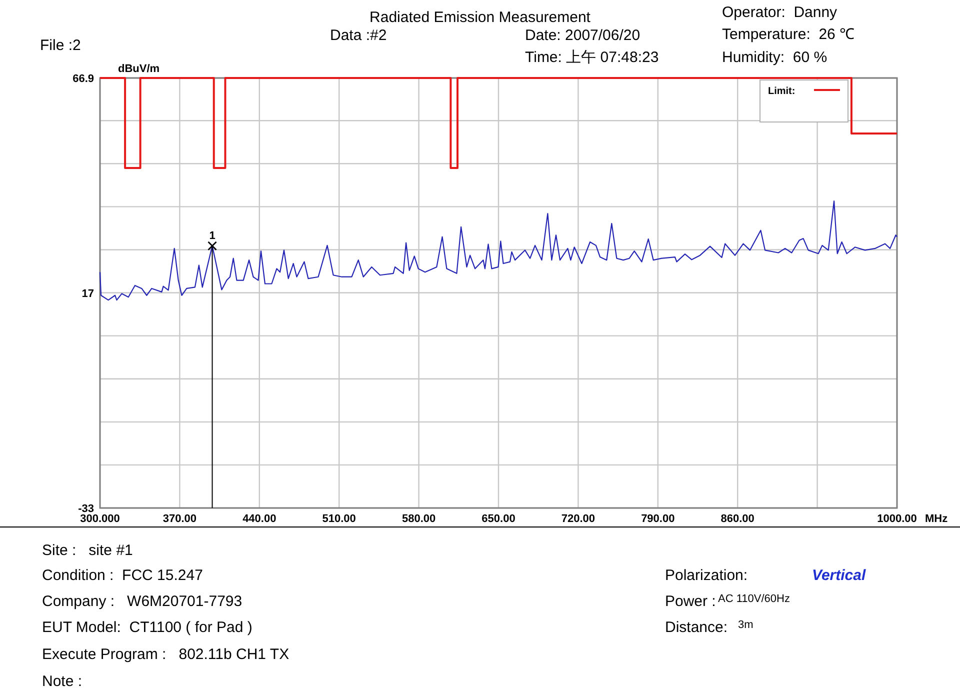 Image resolution: width=960 pixels, height=698 pixels. What do you see at coordinates (147, 627) in the screenshot?
I see `text: EUT Model: CT1100 ( for Pad )` at bounding box center [147, 627].